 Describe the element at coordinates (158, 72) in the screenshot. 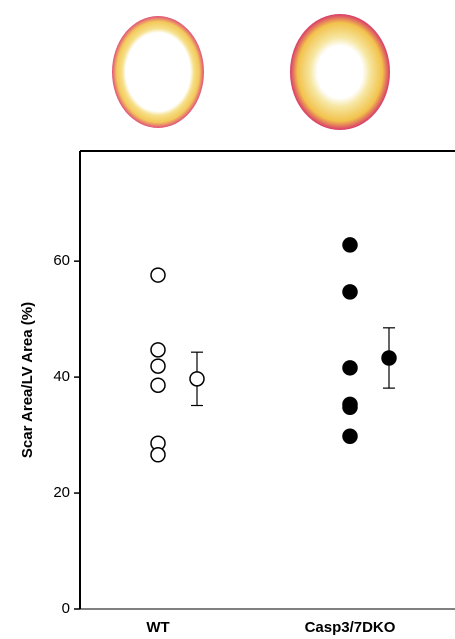

I see `wt-heart-section` at that location.